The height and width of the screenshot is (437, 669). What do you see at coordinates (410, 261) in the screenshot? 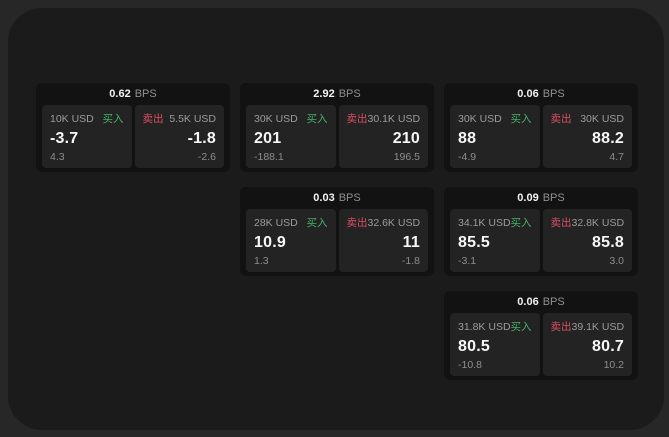
I see `sell-delta: -1.8` at bounding box center [410, 261].